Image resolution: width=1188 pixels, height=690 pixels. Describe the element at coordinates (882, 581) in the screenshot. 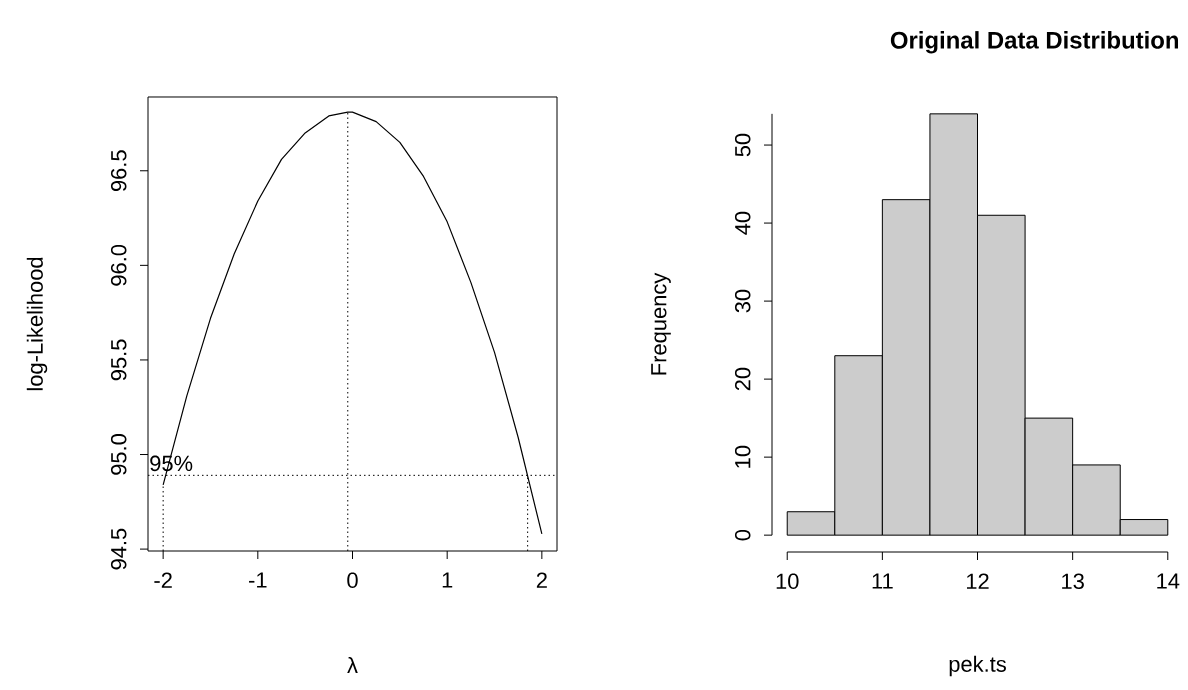

I see `x-tick-label: 11` at that location.